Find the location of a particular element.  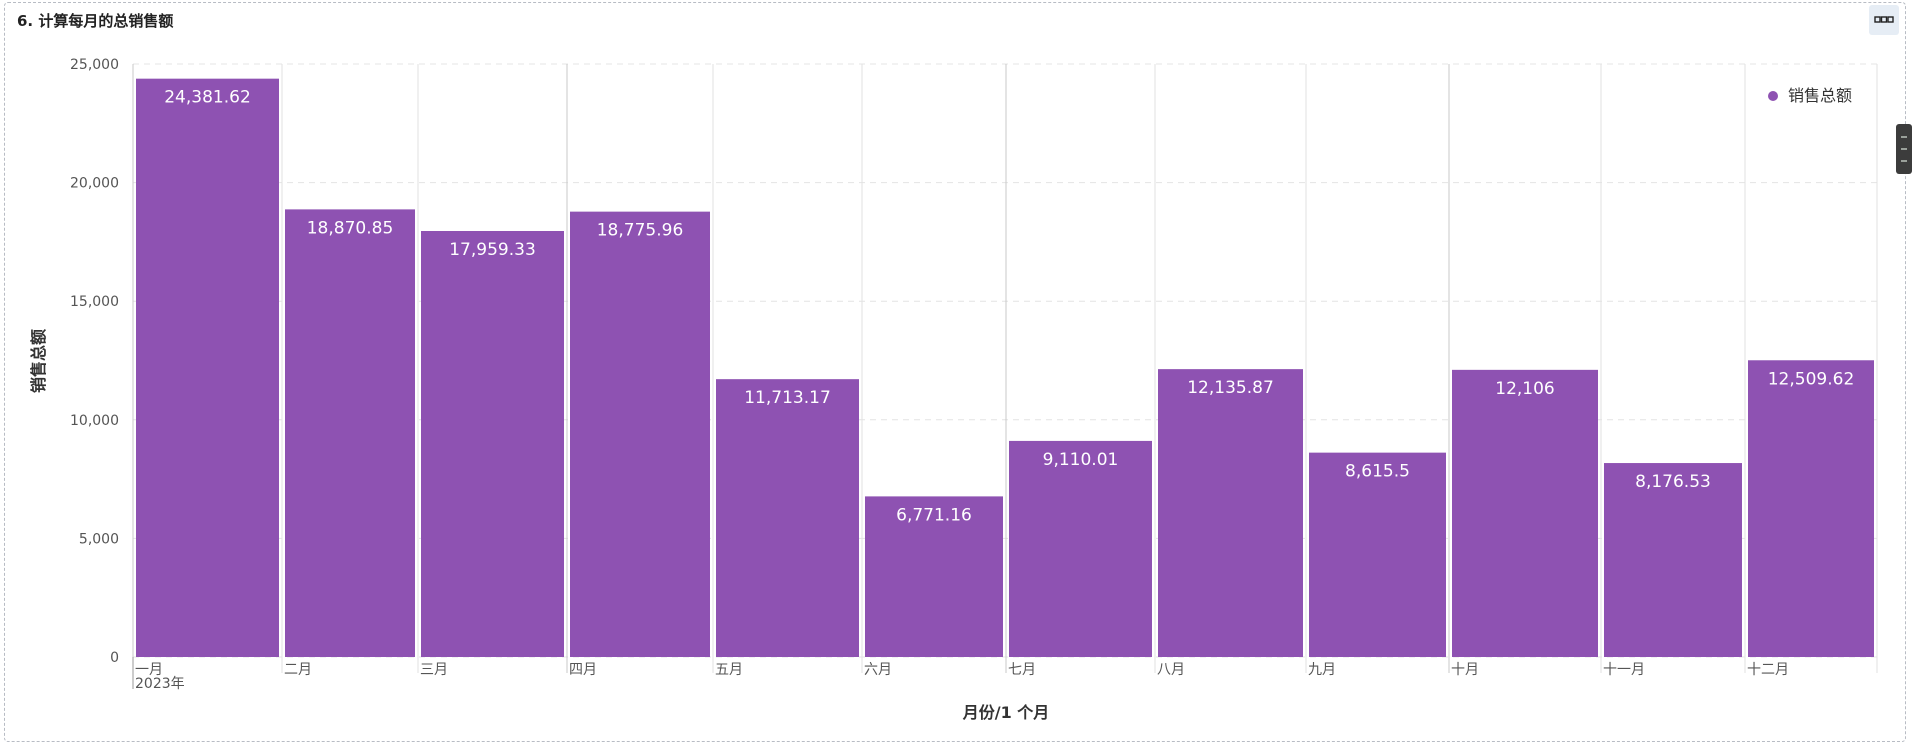

x-tick-label: 八月 is located at coordinates (1171, 670).